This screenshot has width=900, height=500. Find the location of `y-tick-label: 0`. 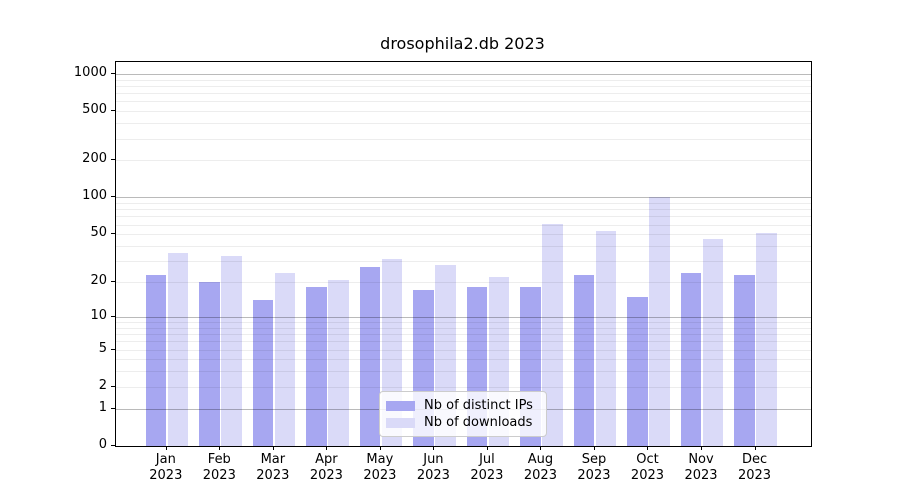

y-tick-label: 0 is located at coordinates (102, 444).